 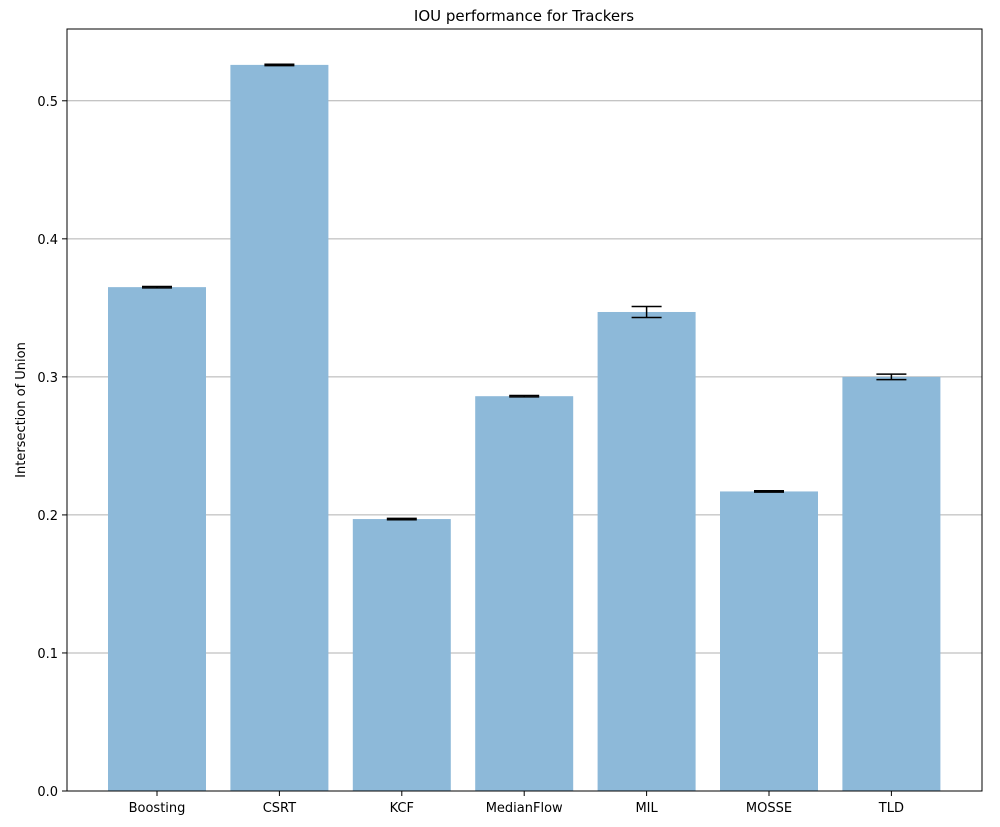 I want to click on bar-csrt, so click(x=279, y=428).